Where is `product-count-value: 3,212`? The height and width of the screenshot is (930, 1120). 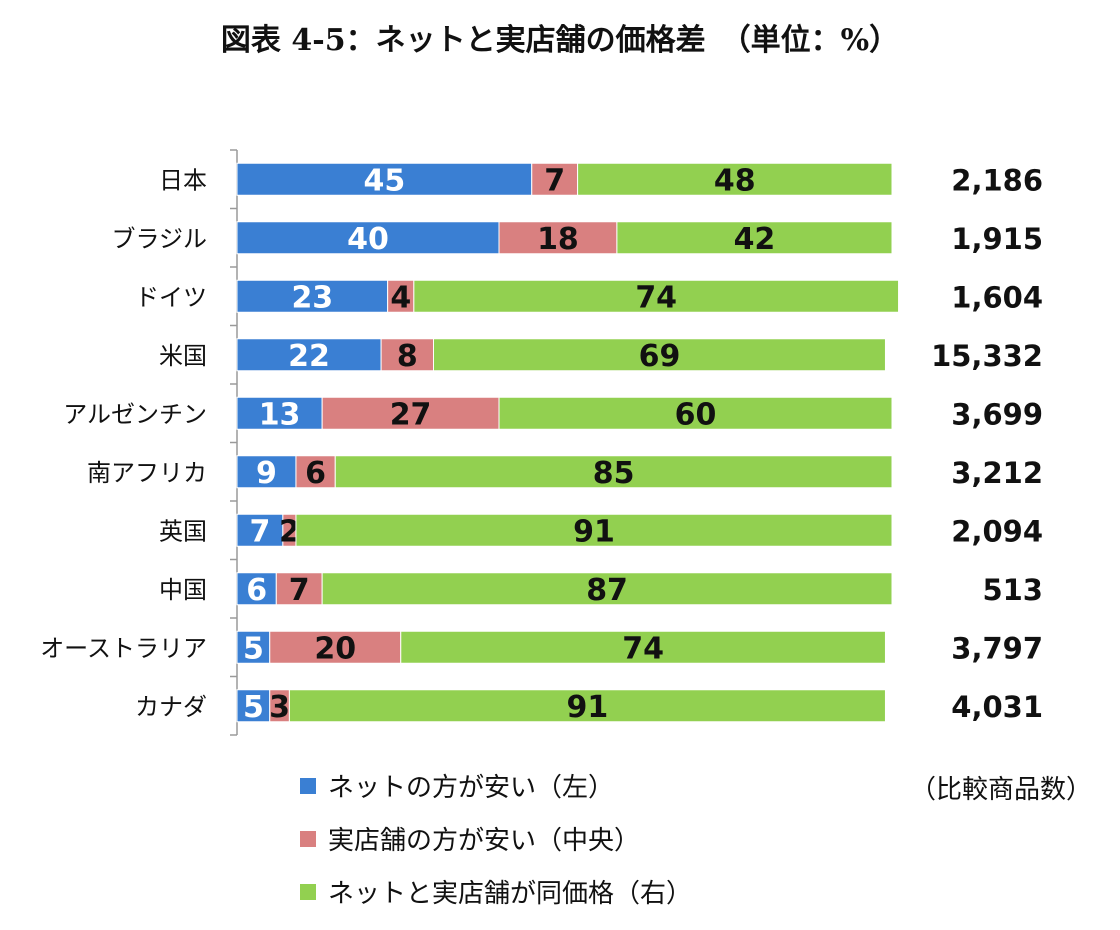
product-count-value: 3,212 is located at coordinates (997, 473).